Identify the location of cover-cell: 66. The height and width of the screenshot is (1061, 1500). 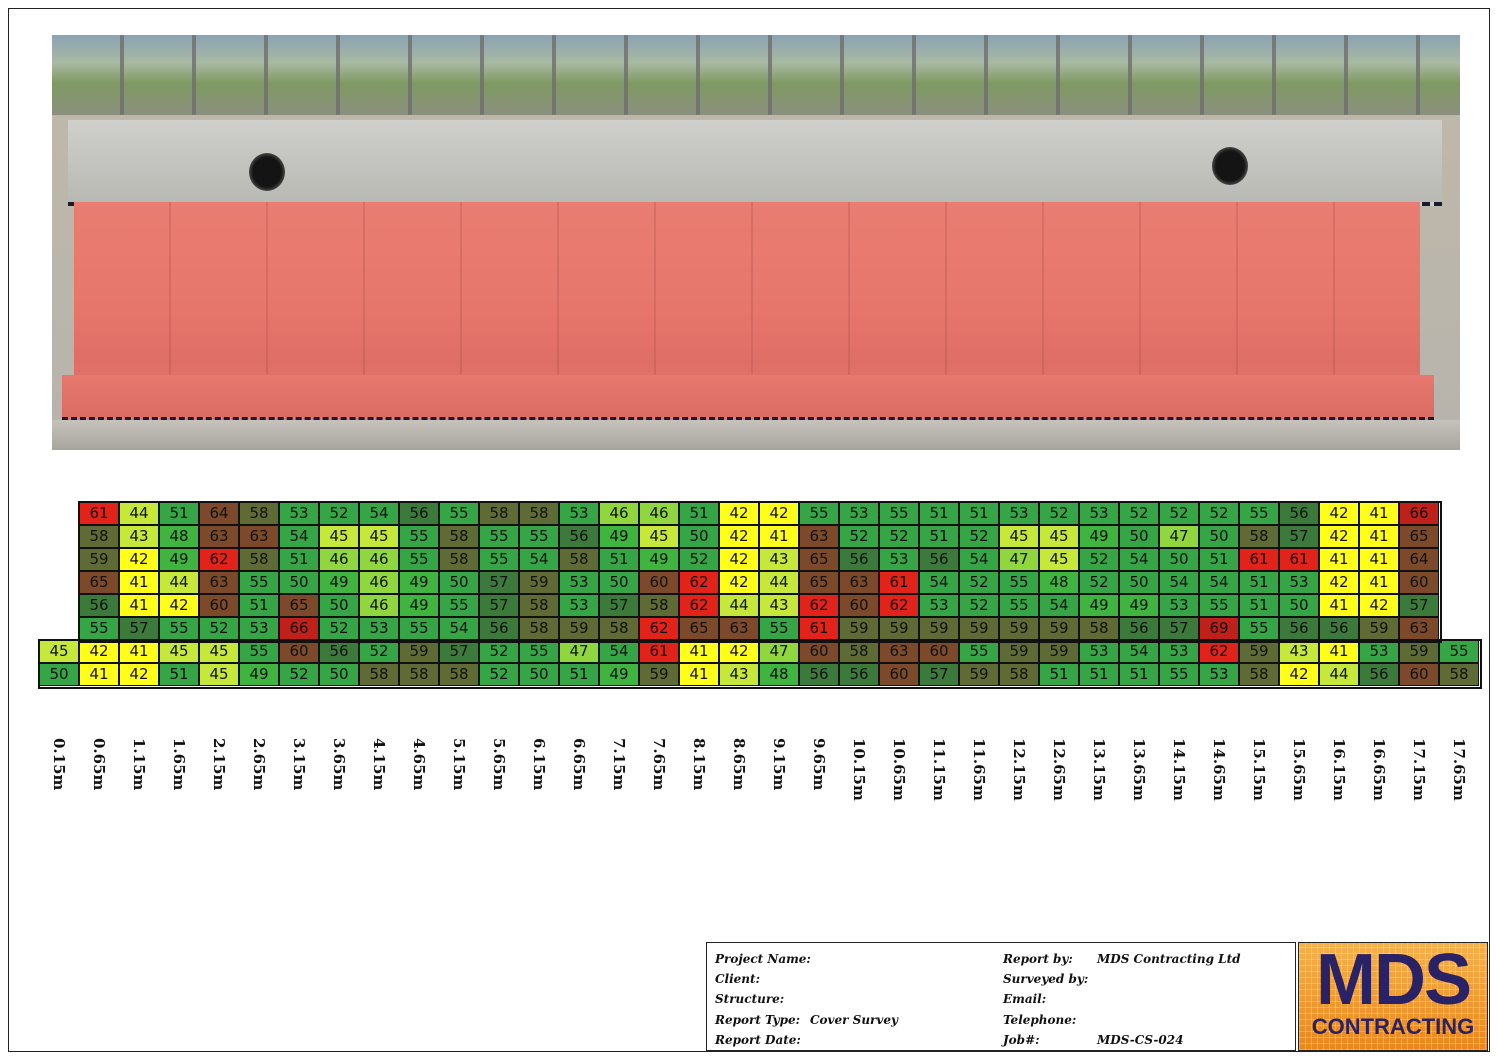
(1419, 513).